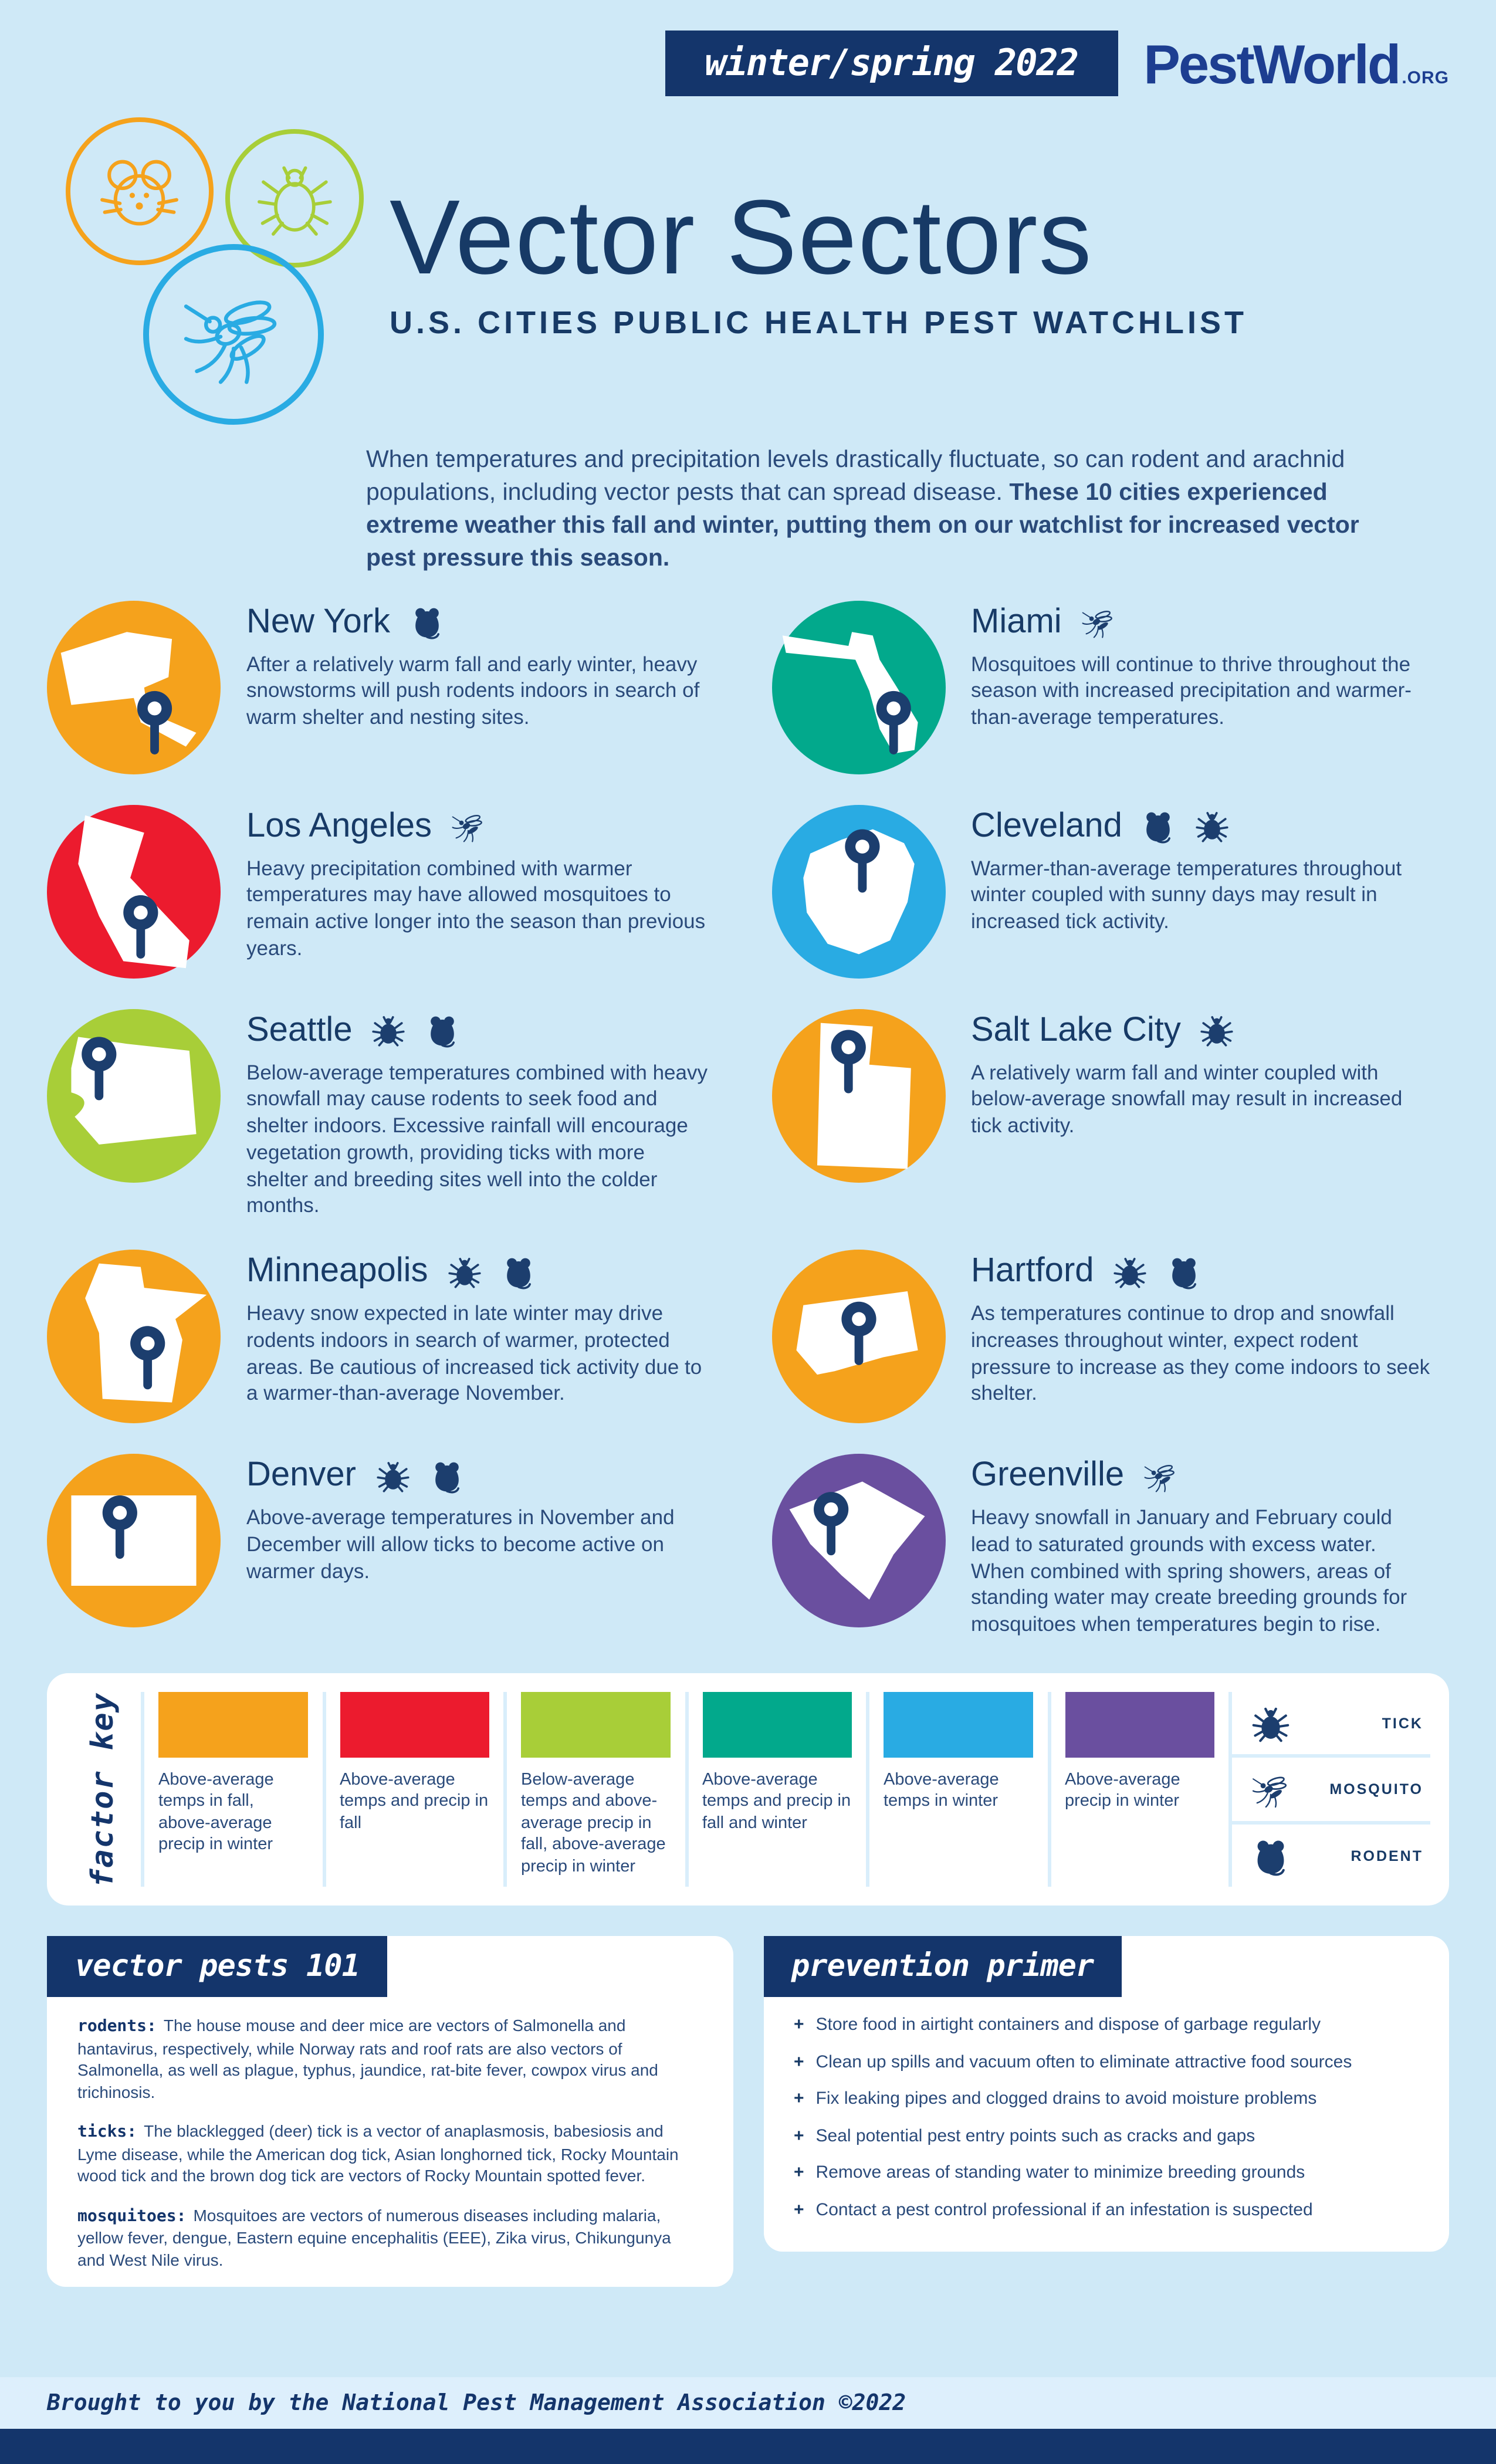 The height and width of the screenshot is (2464, 1496). Describe the element at coordinates (128, 688) in the screenshot. I see `new-york-state-shape` at that location.